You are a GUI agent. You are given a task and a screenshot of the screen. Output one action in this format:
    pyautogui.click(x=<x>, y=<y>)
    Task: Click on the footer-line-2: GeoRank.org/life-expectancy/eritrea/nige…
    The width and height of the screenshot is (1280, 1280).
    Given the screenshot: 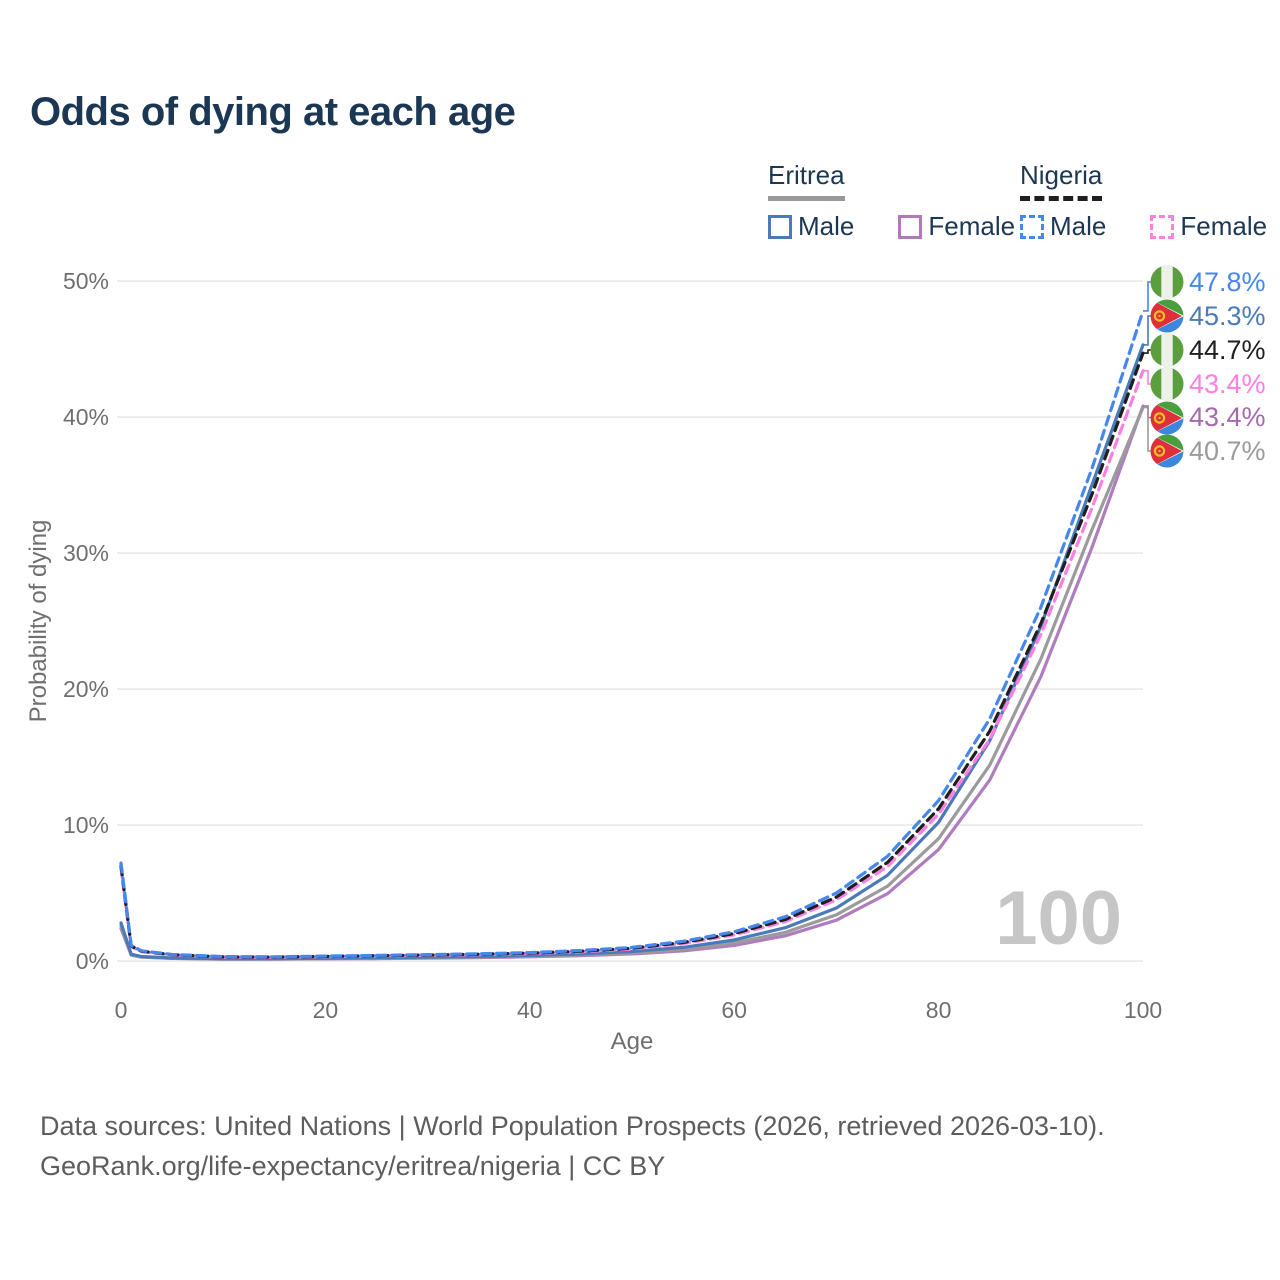 What is the action you would take?
    pyautogui.click(x=353, y=1166)
    